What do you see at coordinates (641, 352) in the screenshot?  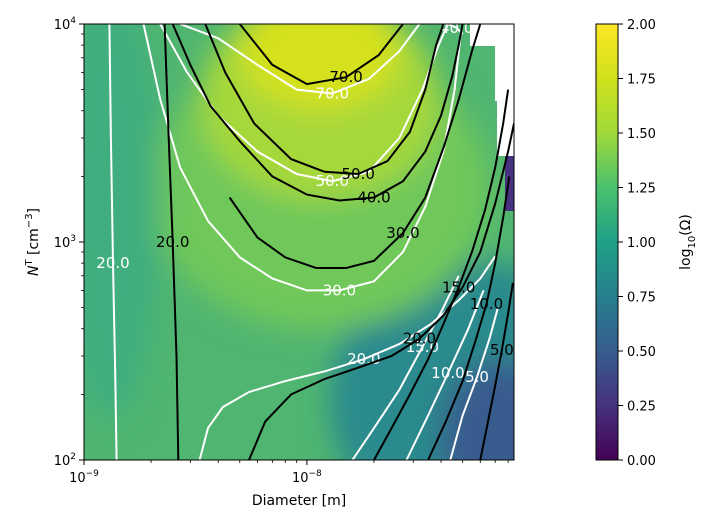 I see `colorbar-tick-label: 0.50` at bounding box center [641, 352].